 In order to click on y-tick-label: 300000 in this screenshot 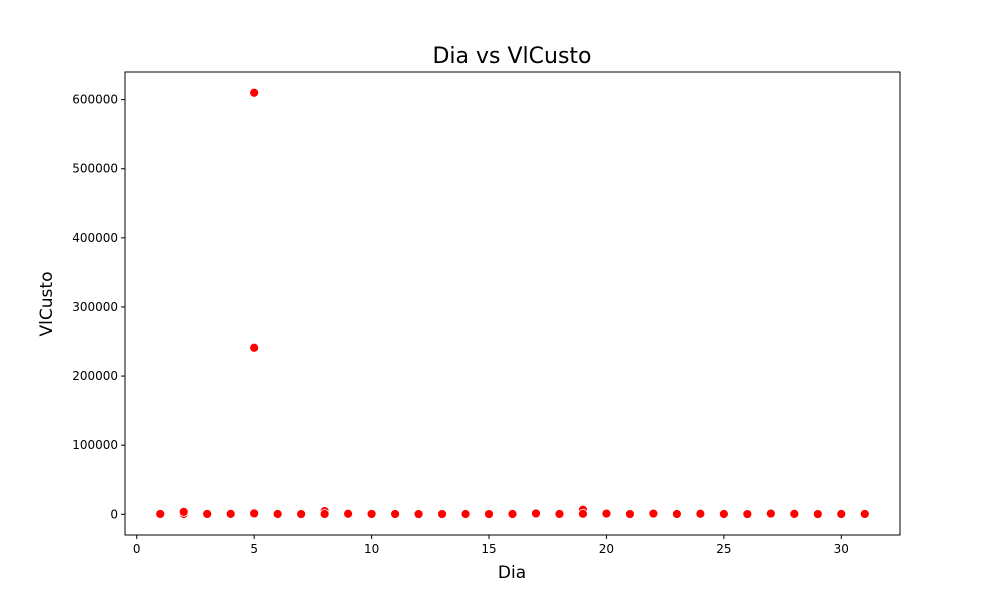, I will do `click(95, 307)`.